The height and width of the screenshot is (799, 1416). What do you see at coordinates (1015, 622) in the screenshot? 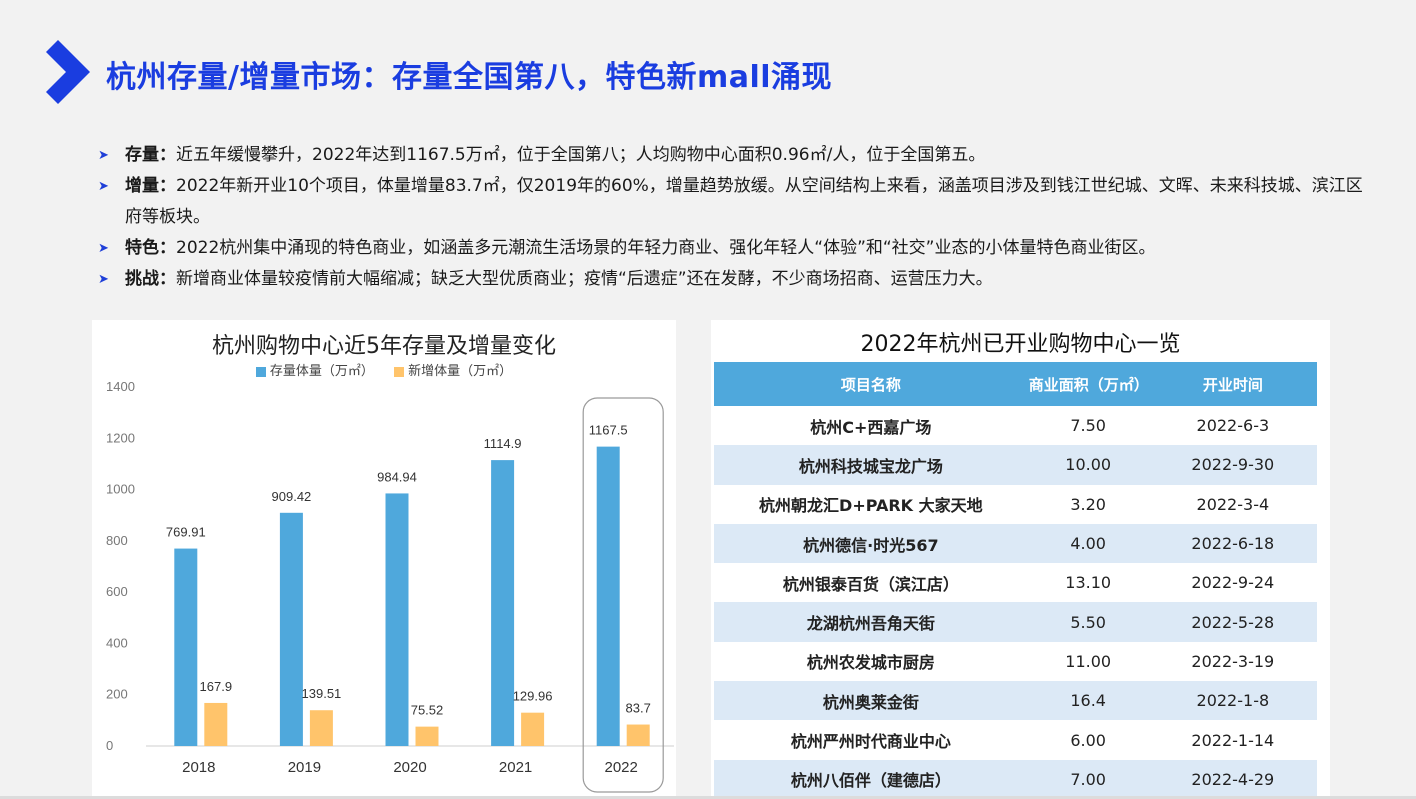
I see `table-row: 龙湖杭州吾角天街 5.50 2022-5-28` at bounding box center [1015, 622].